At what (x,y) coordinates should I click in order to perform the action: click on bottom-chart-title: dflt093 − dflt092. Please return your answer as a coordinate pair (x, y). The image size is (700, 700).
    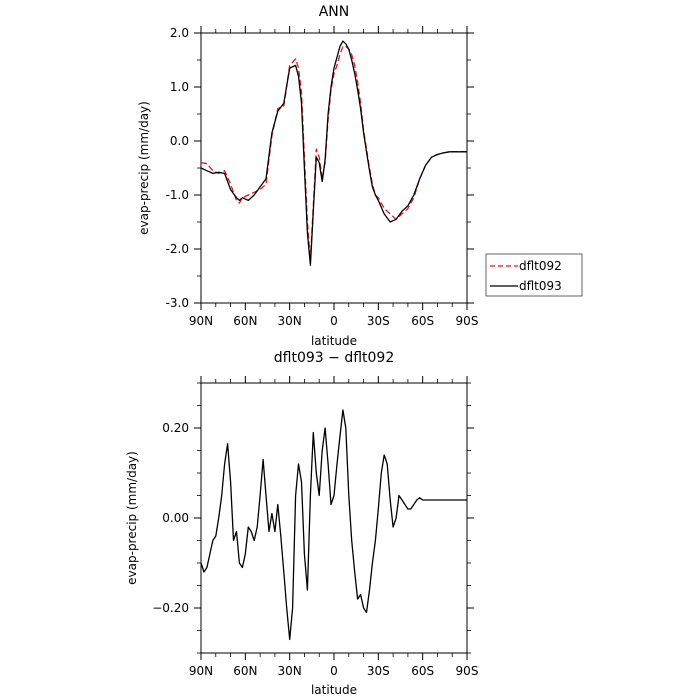
    Looking at the image, I should click on (334, 358).